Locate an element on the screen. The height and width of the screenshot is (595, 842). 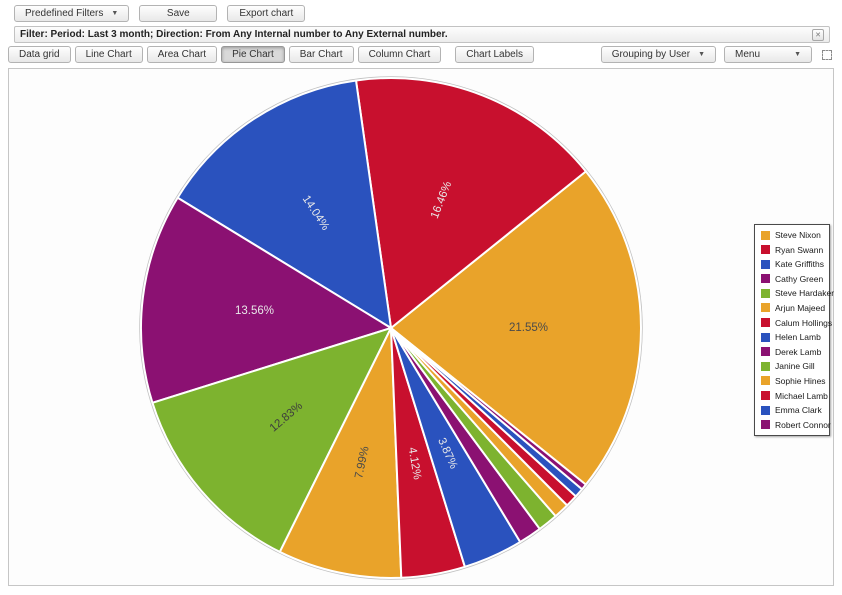
legend-item-janine-gill: Janine Gill is located at coordinates (792, 366).